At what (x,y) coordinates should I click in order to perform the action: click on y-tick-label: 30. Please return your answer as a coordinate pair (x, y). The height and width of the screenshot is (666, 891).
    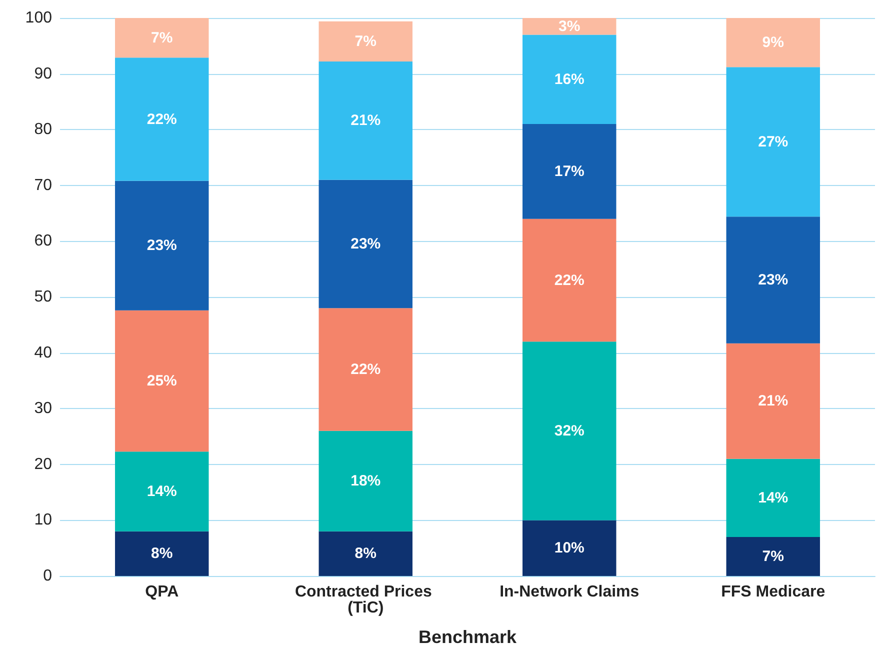
    Looking at the image, I should click on (43, 409).